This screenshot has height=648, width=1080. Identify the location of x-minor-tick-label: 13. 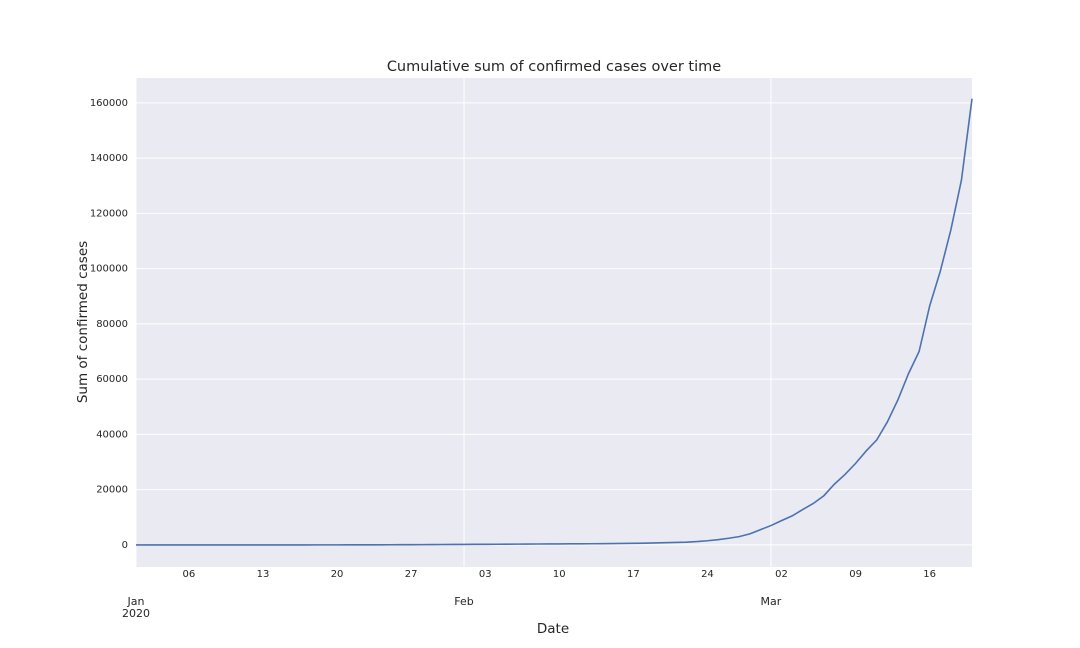
(263, 574).